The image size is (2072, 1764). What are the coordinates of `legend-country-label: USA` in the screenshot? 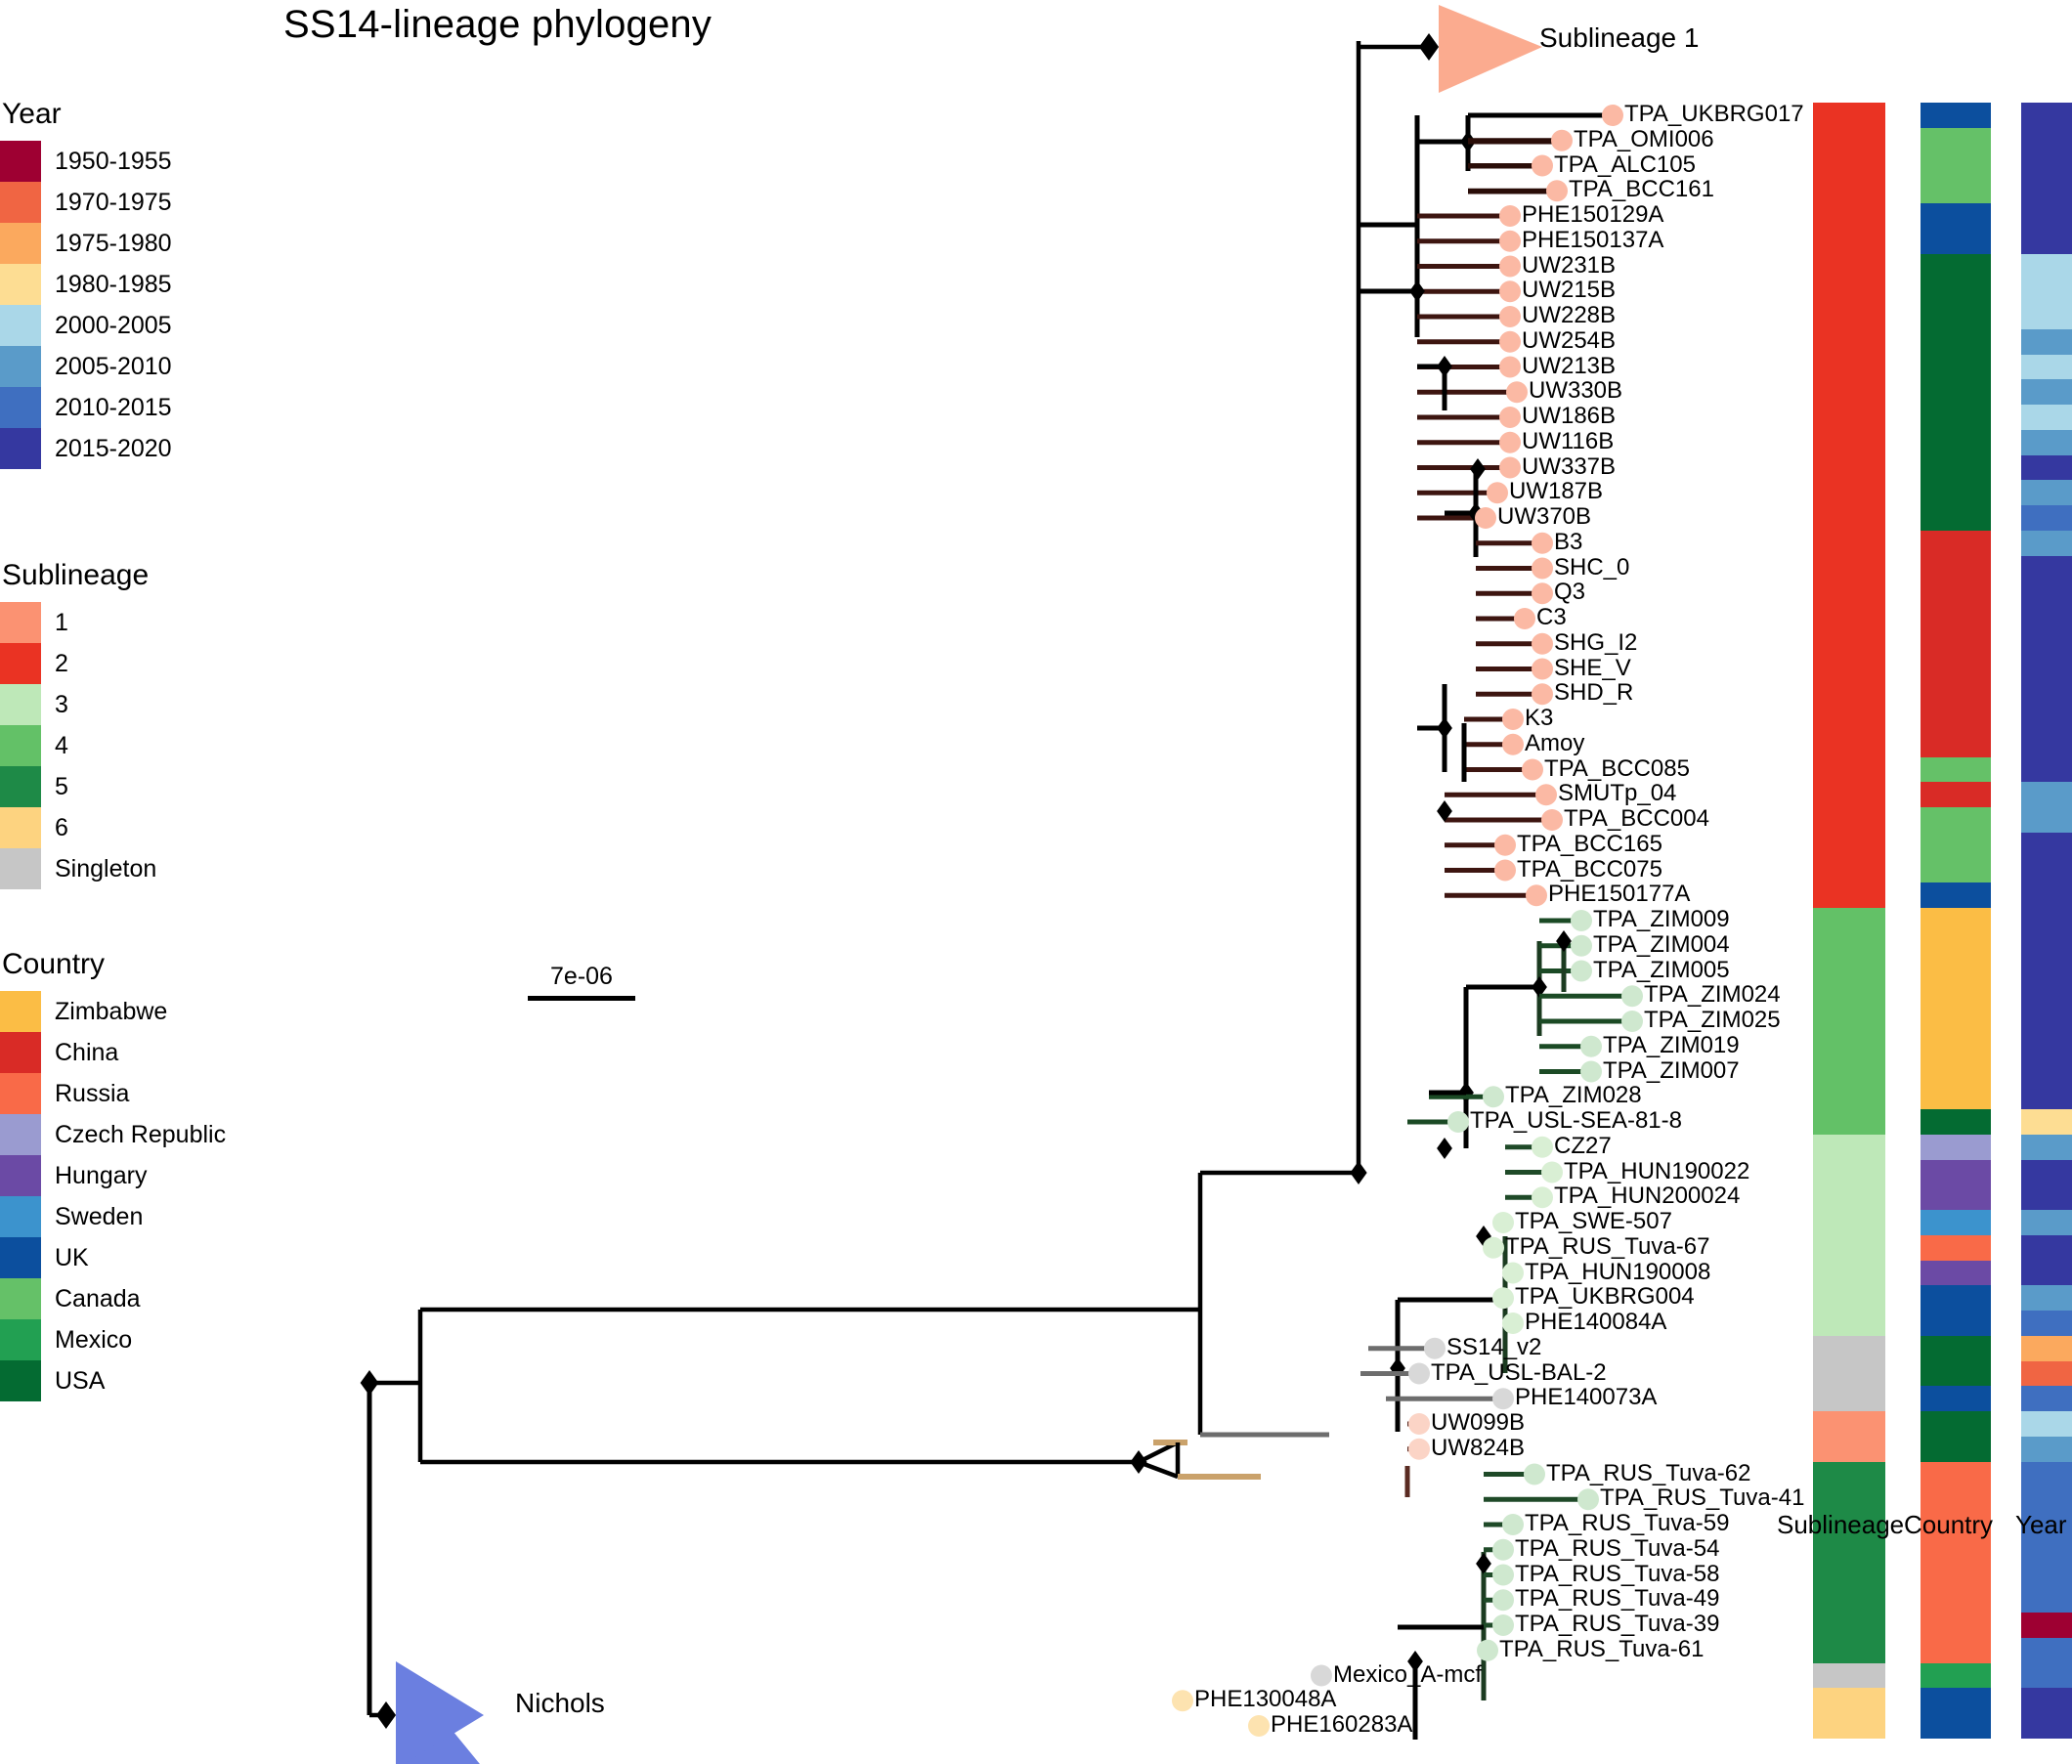 It's located at (80, 1380).